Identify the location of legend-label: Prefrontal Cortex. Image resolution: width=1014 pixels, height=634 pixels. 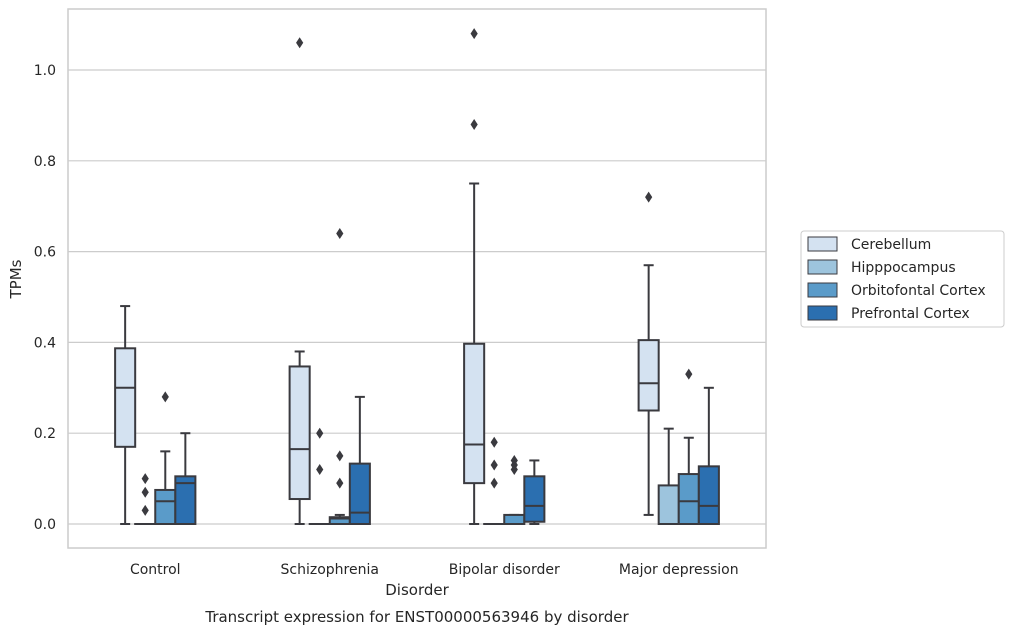
(910, 314).